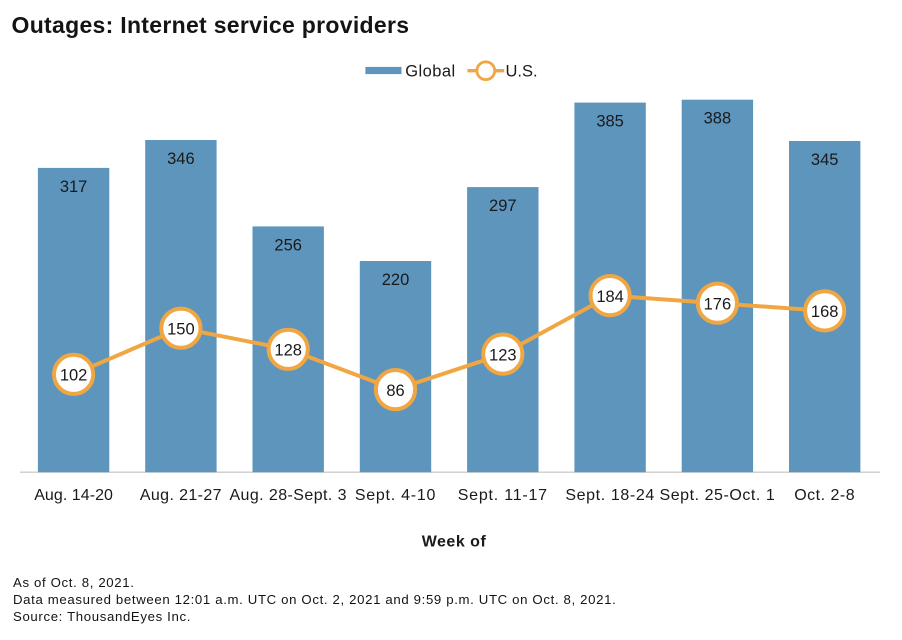 The height and width of the screenshot is (640, 902). Describe the element at coordinates (395, 391) in the screenshot. I see `svg-text: 86` at that location.